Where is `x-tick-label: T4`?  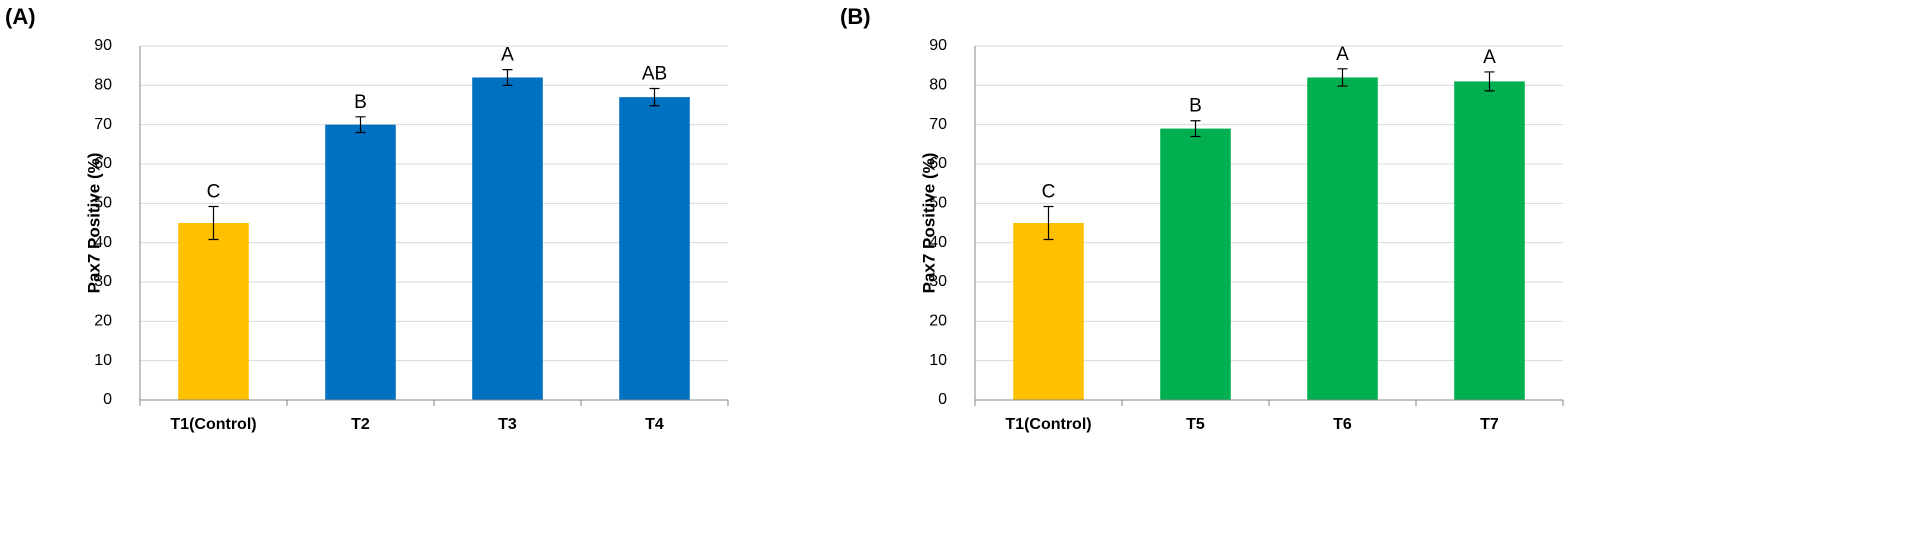 x-tick-label: T4 is located at coordinates (654, 424).